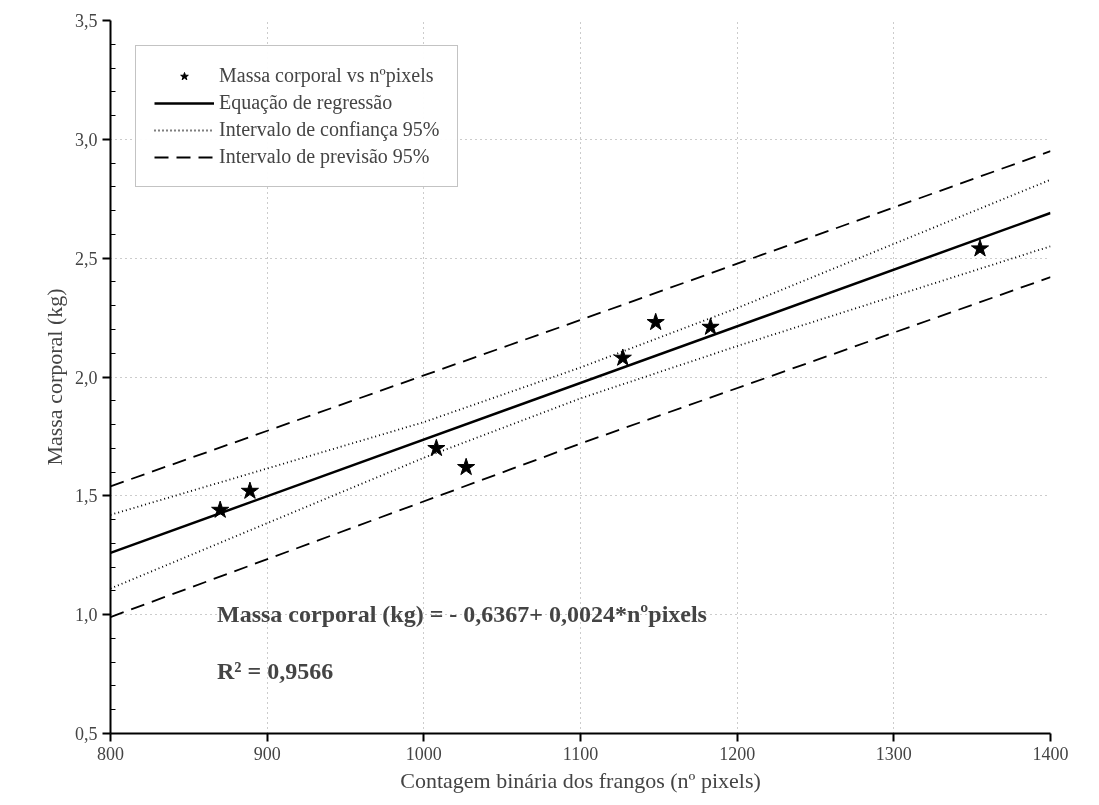  What do you see at coordinates (267, 753) in the screenshot?
I see `x-tick-label: 900` at bounding box center [267, 753].